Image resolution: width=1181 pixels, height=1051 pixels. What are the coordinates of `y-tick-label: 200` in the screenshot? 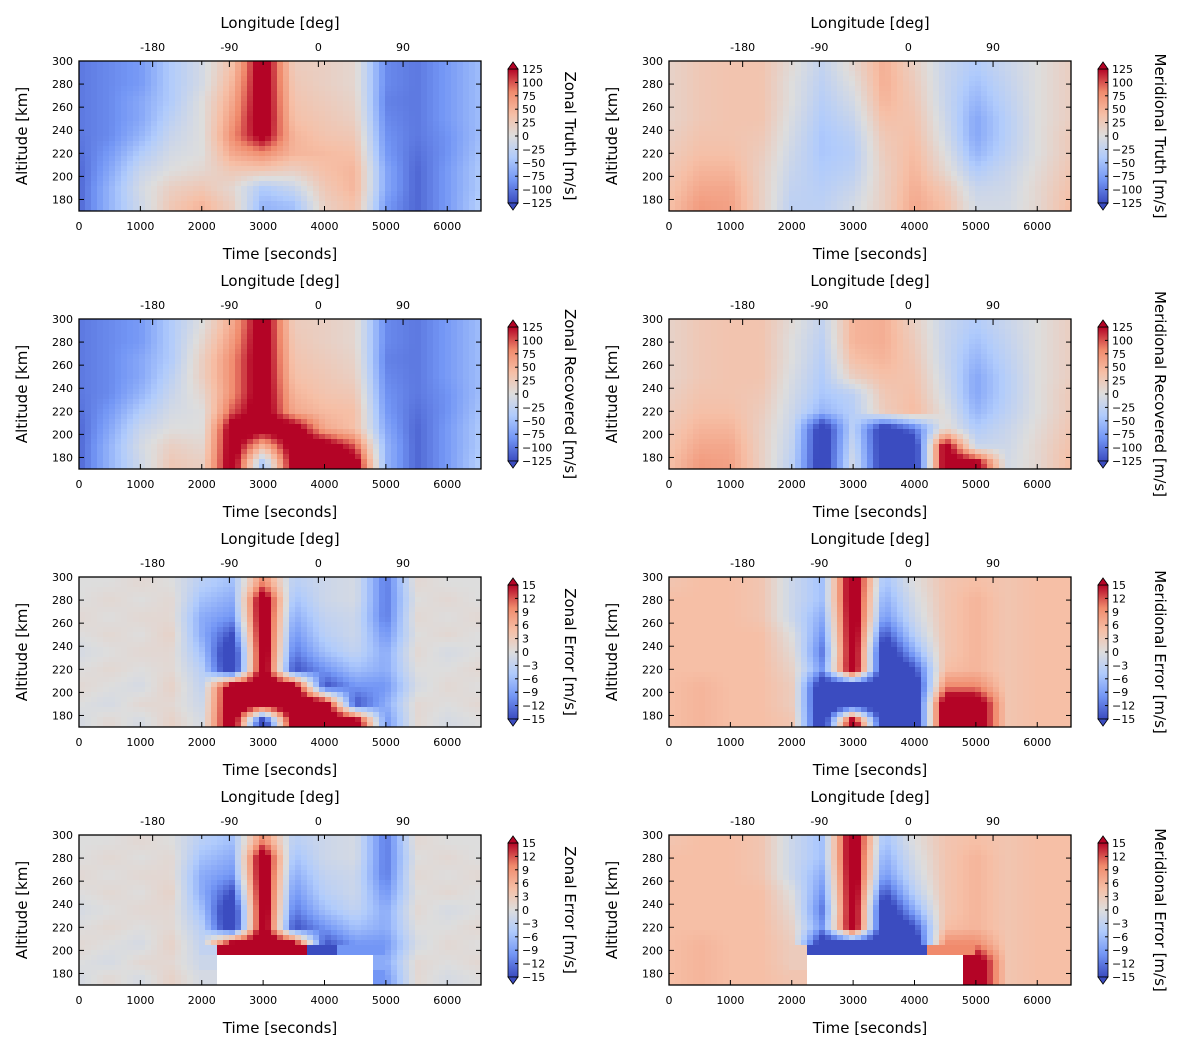 It's located at (62, 176).